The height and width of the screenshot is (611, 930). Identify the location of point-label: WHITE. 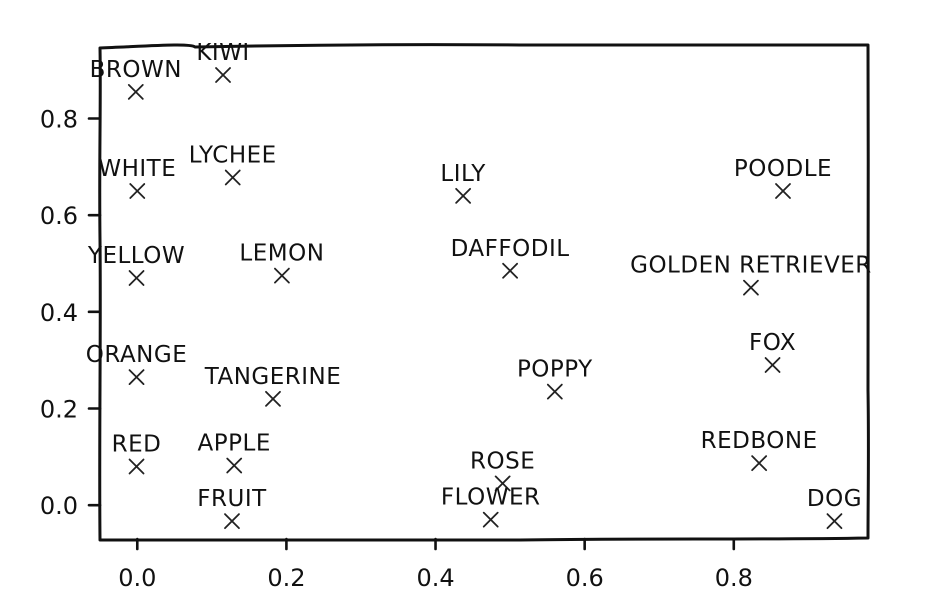
(137, 169).